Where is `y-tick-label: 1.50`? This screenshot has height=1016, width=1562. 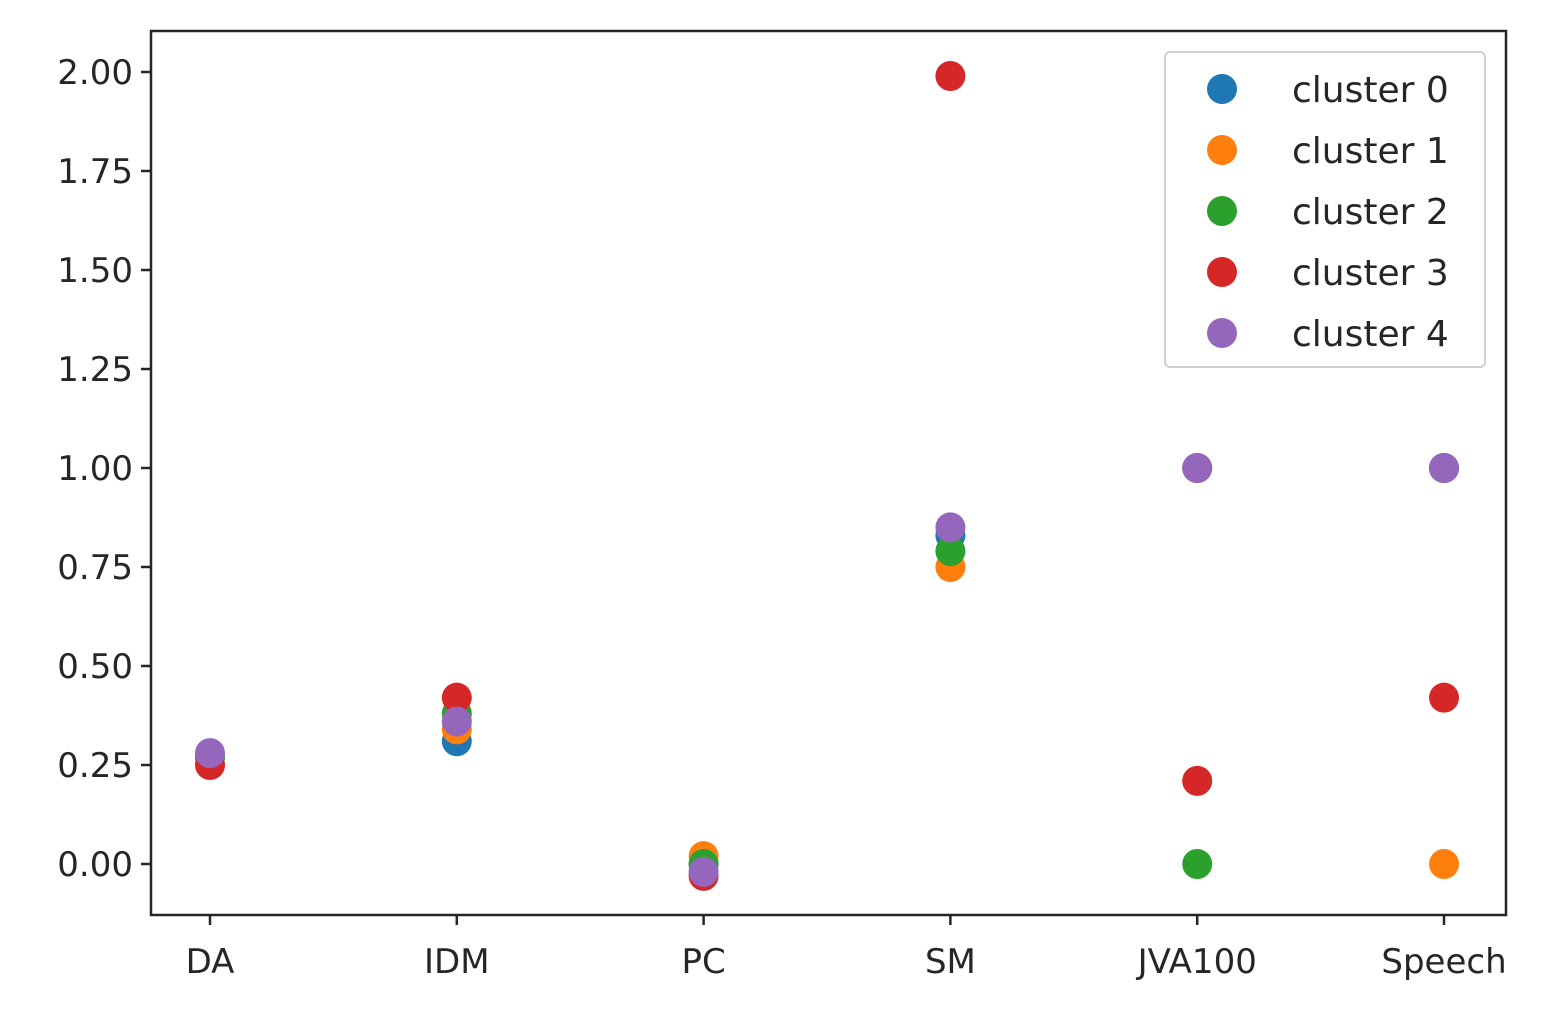 y-tick-label: 1.50 is located at coordinates (95, 271).